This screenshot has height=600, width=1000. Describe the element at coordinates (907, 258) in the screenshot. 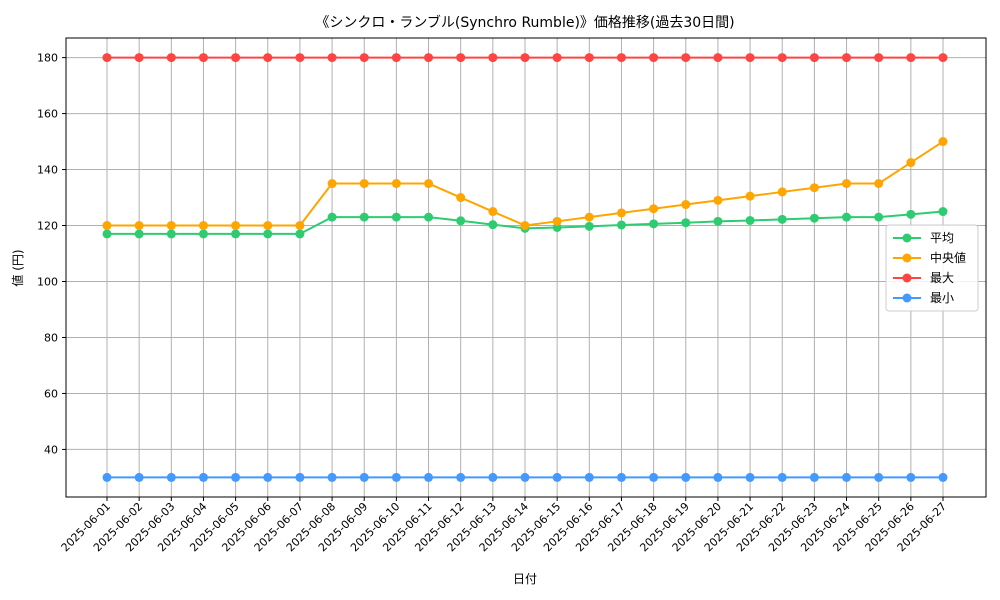

I see `legend-swatch-marker` at that location.